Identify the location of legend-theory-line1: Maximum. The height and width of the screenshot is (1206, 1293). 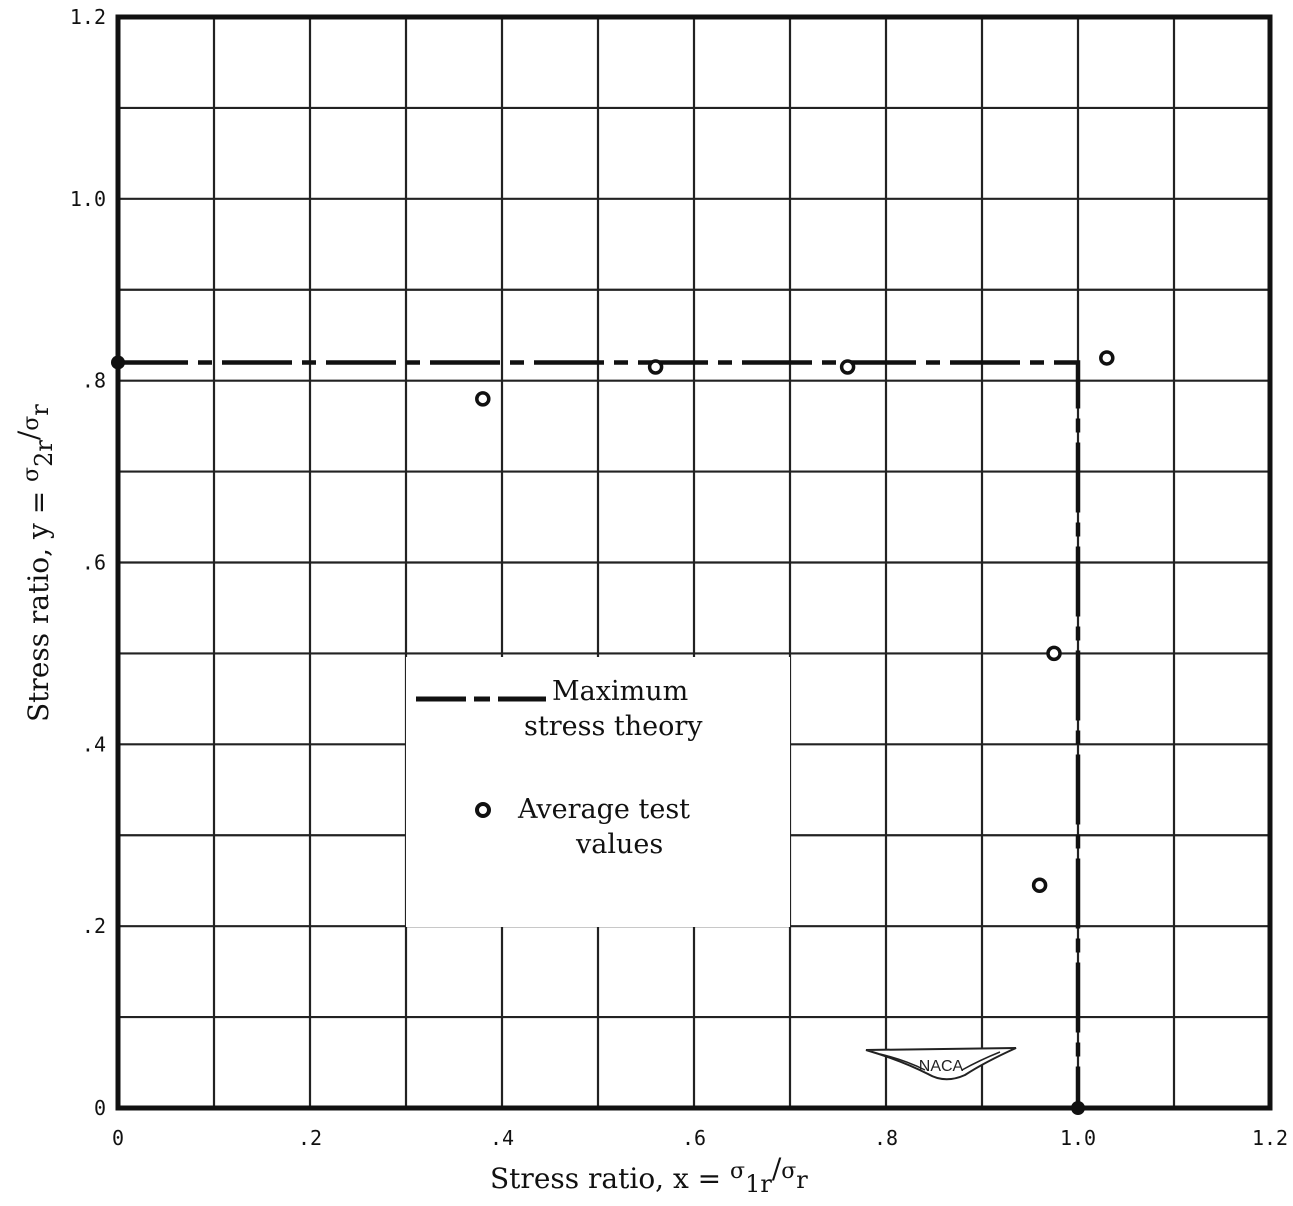
(620, 691).